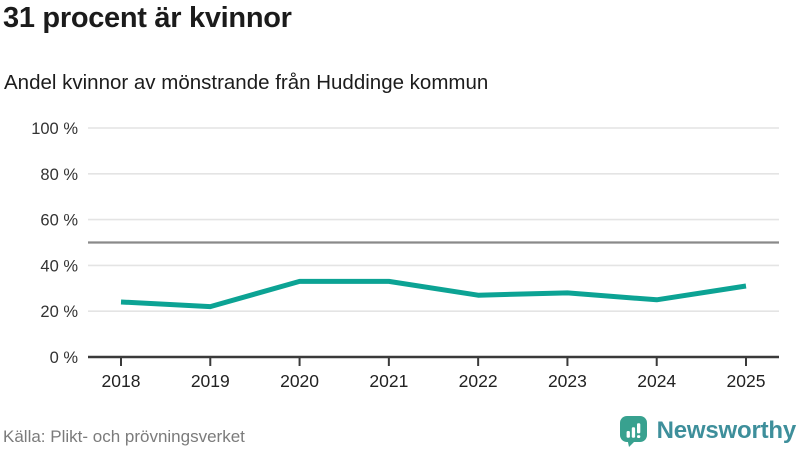 The height and width of the screenshot is (450, 800). What do you see at coordinates (746, 381) in the screenshot?
I see `x-tick-label: 2025` at bounding box center [746, 381].